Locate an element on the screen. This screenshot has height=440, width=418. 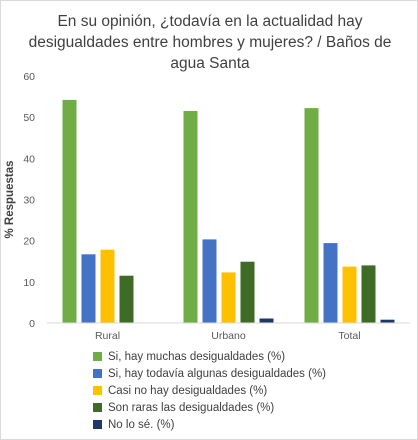
y-tick-label: 20 is located at coordinates (29, 242).